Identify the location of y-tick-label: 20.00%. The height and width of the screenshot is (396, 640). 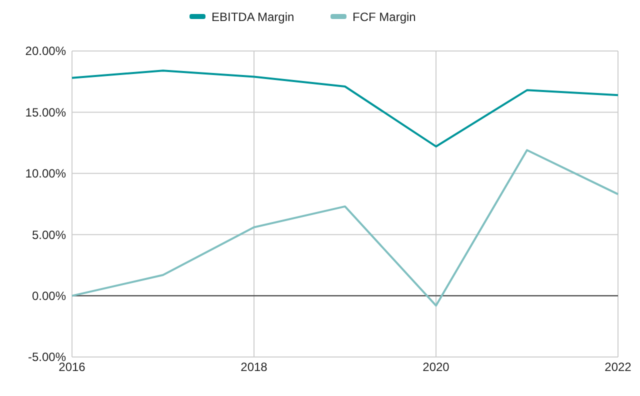
(45, 51).